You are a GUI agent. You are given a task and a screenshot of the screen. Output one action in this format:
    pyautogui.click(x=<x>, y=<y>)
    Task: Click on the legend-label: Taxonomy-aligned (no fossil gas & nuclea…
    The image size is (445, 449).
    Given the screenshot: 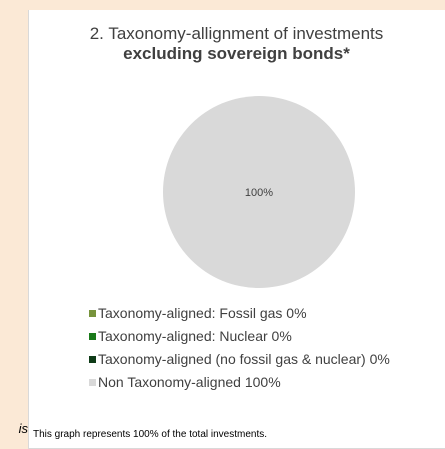 What is the action you would take?
    pyautogui.click(x=244, y=359)
    